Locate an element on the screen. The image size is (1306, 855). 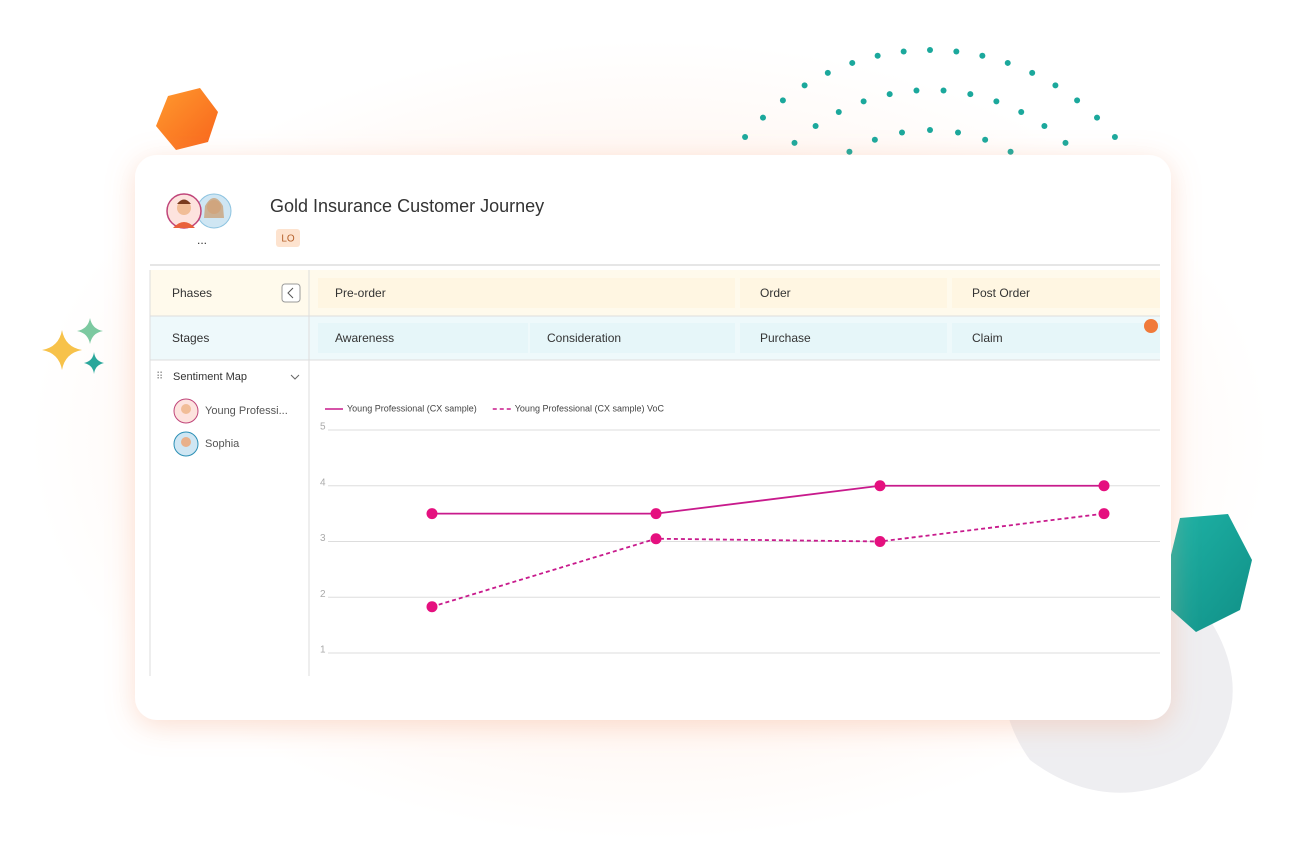
collapse-button is located at coordinates (291, 293).